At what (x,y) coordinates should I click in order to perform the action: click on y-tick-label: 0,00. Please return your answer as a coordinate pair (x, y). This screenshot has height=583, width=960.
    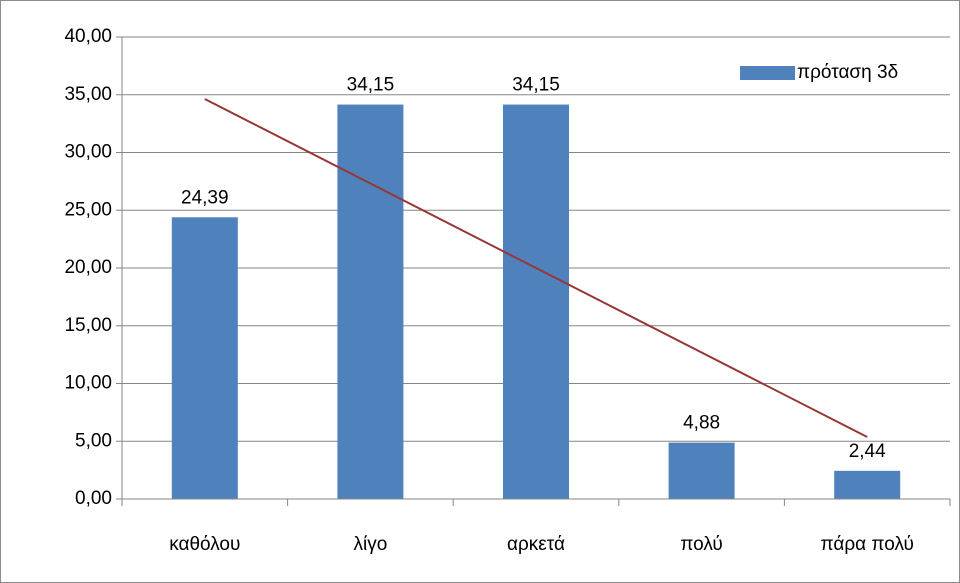
    Looking at the image, I should click on (93, 498).